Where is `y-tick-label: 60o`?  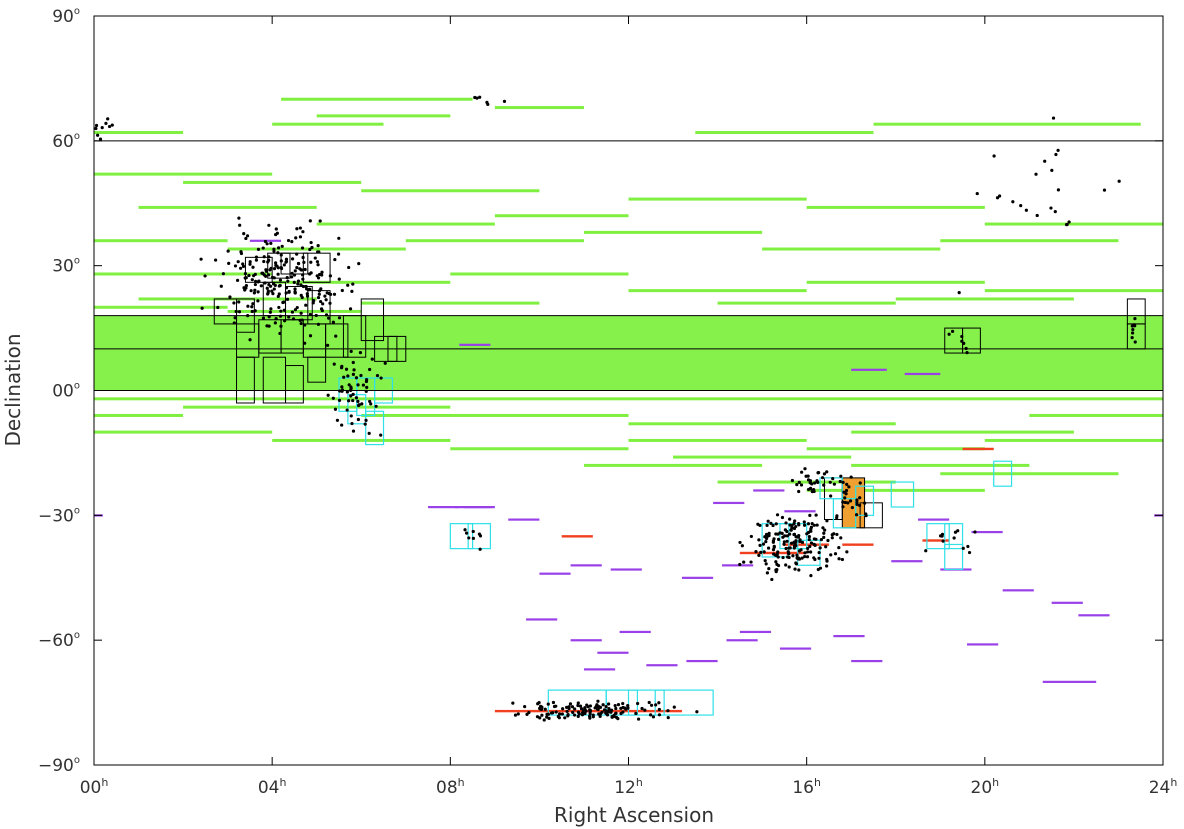 y-tick-label: 60o is located at coordinates (66, 141).